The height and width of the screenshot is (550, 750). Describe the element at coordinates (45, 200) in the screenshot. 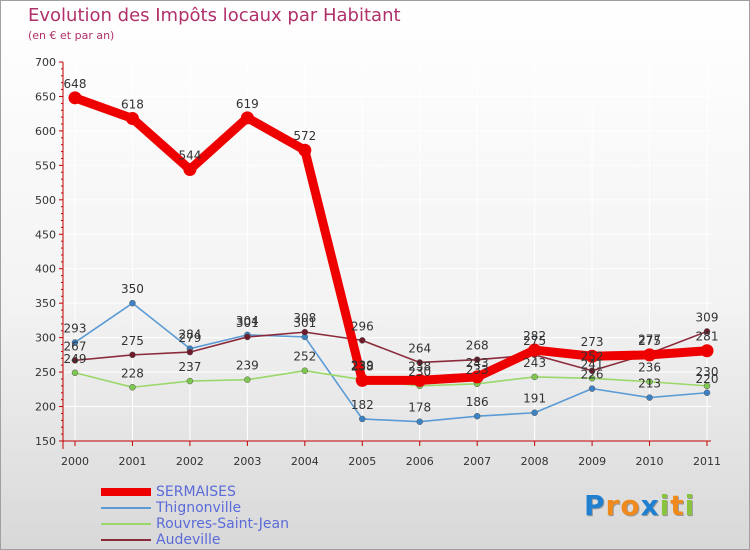

I see `y-tick-label: 500` at that location.